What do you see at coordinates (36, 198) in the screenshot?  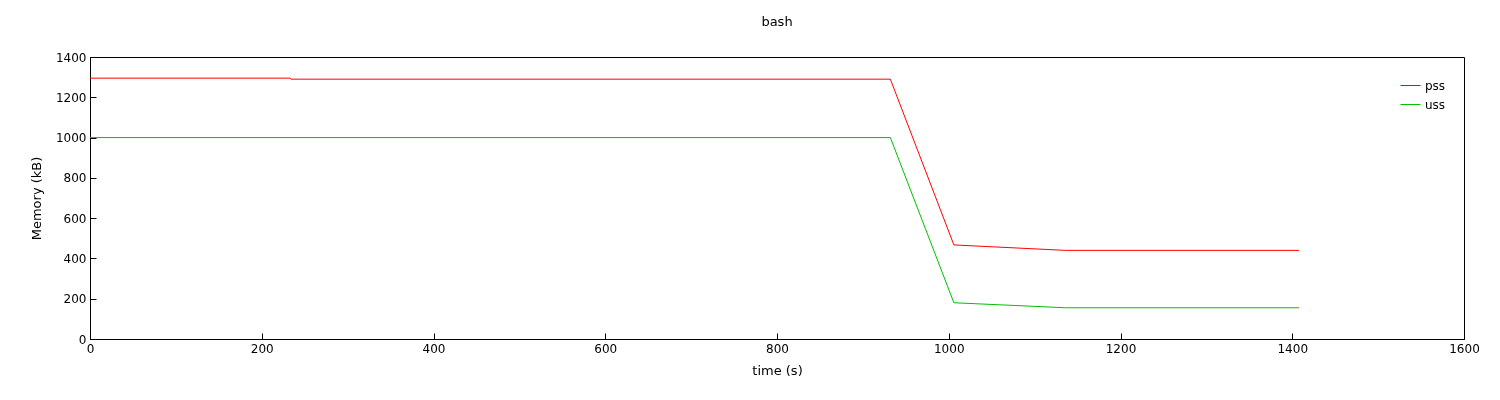 I see `y-axis-title: Memory (kB)` at bounding box center [36, 198].